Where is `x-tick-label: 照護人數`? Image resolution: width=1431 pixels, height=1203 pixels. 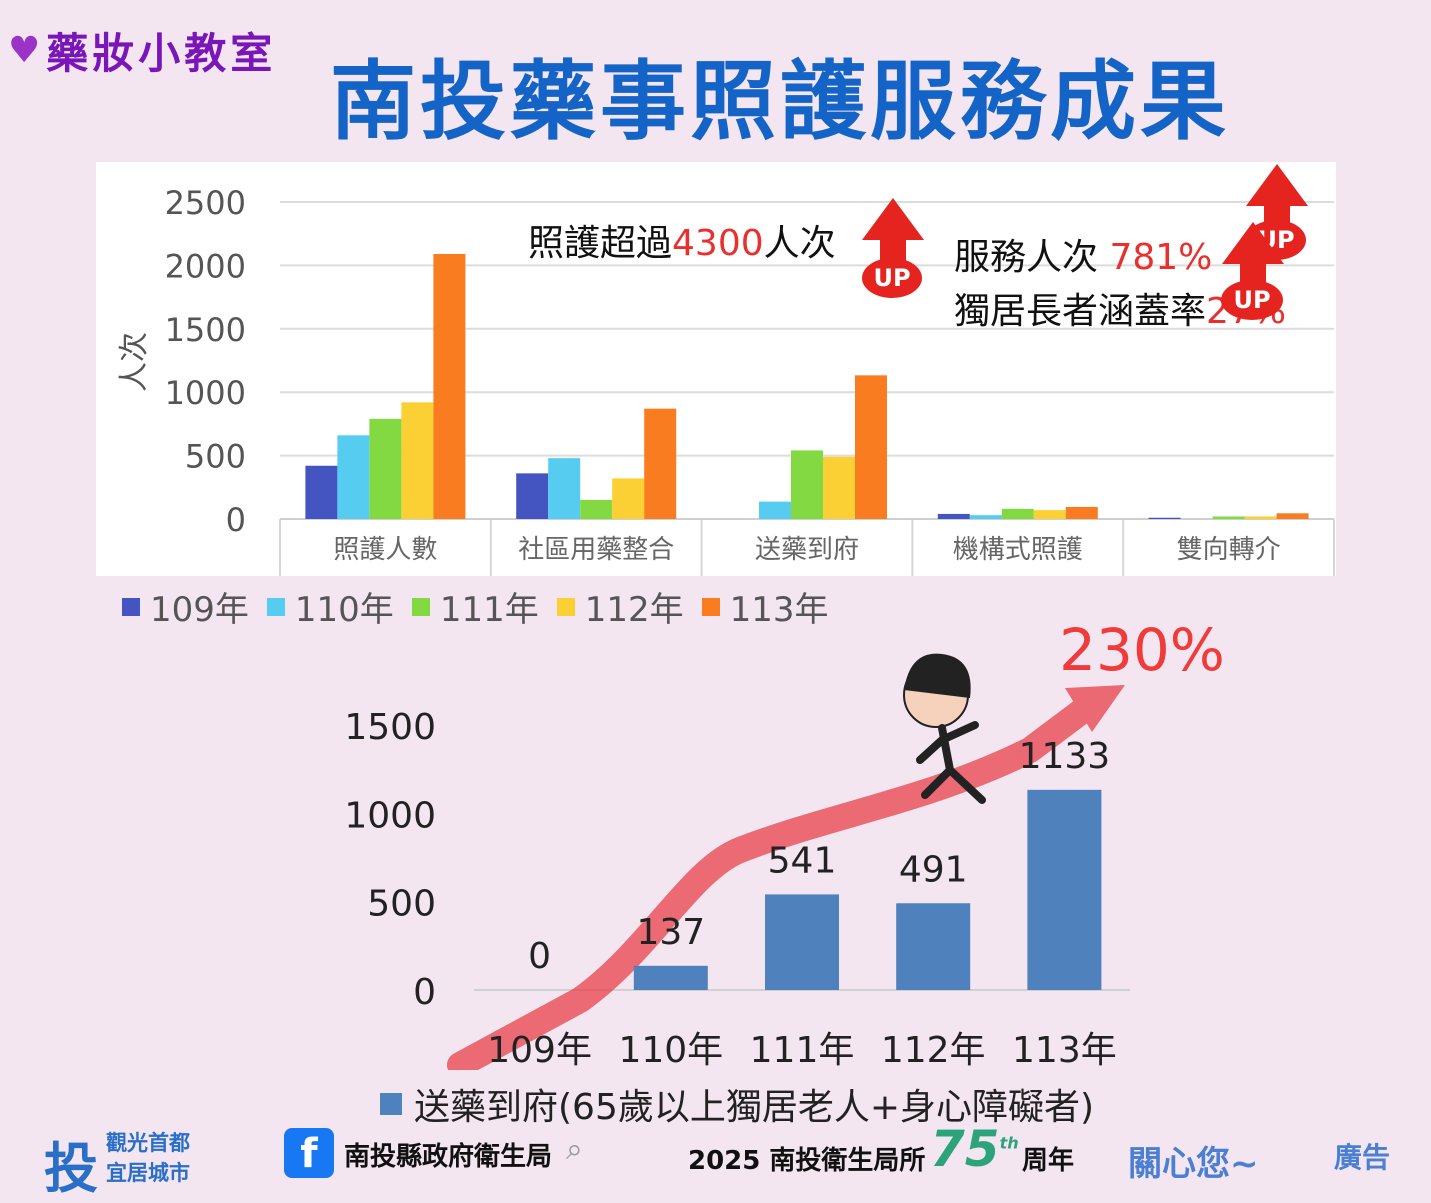 x-tick-label: 照護人數 is located at coordinates (385, 550).